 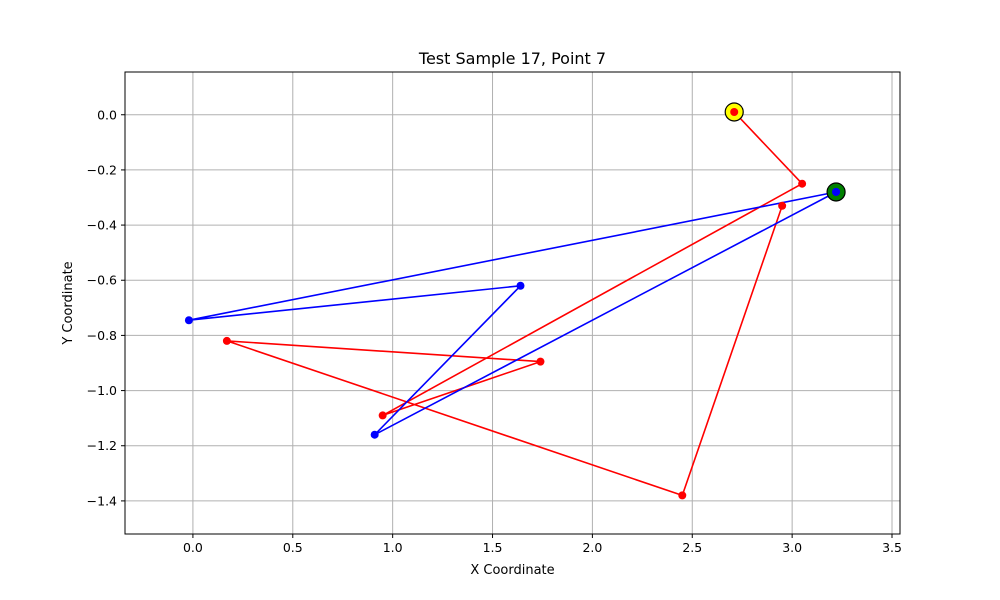 I want to click on x-tick-label: 3.0, so click(x=792, y=547).